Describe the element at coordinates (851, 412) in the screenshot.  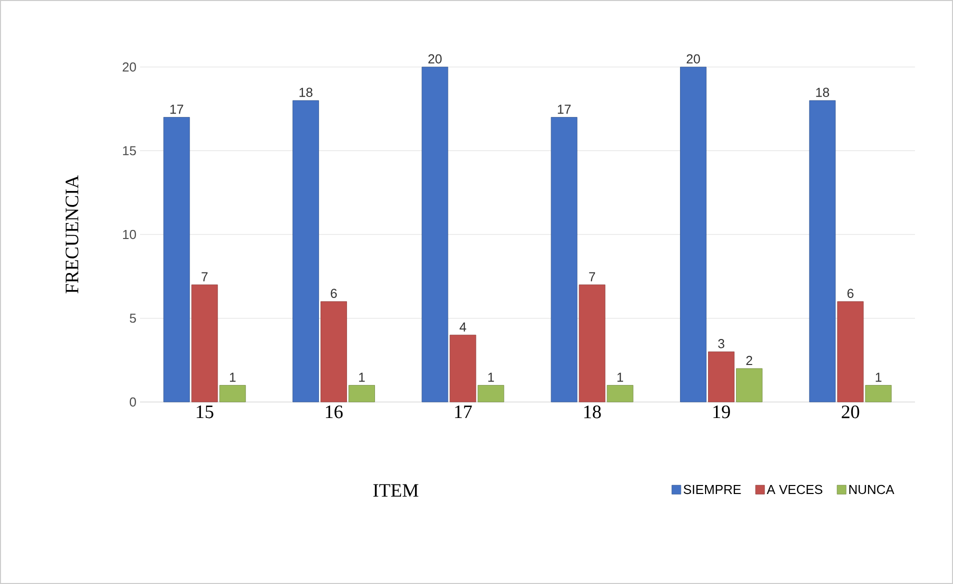
I see `x-tick-label: 20` at that location.